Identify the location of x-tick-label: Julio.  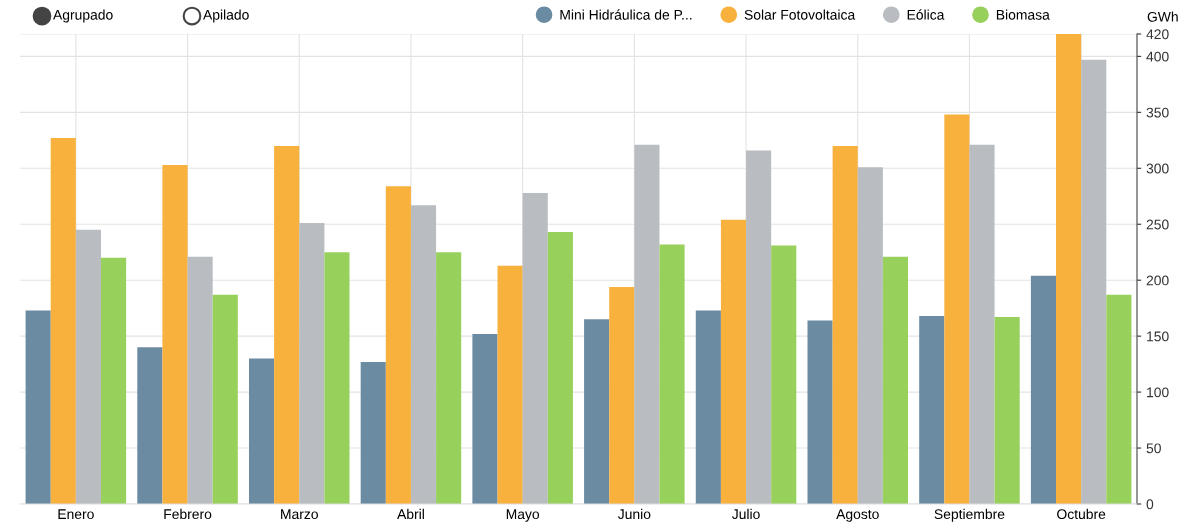
(745, 514).